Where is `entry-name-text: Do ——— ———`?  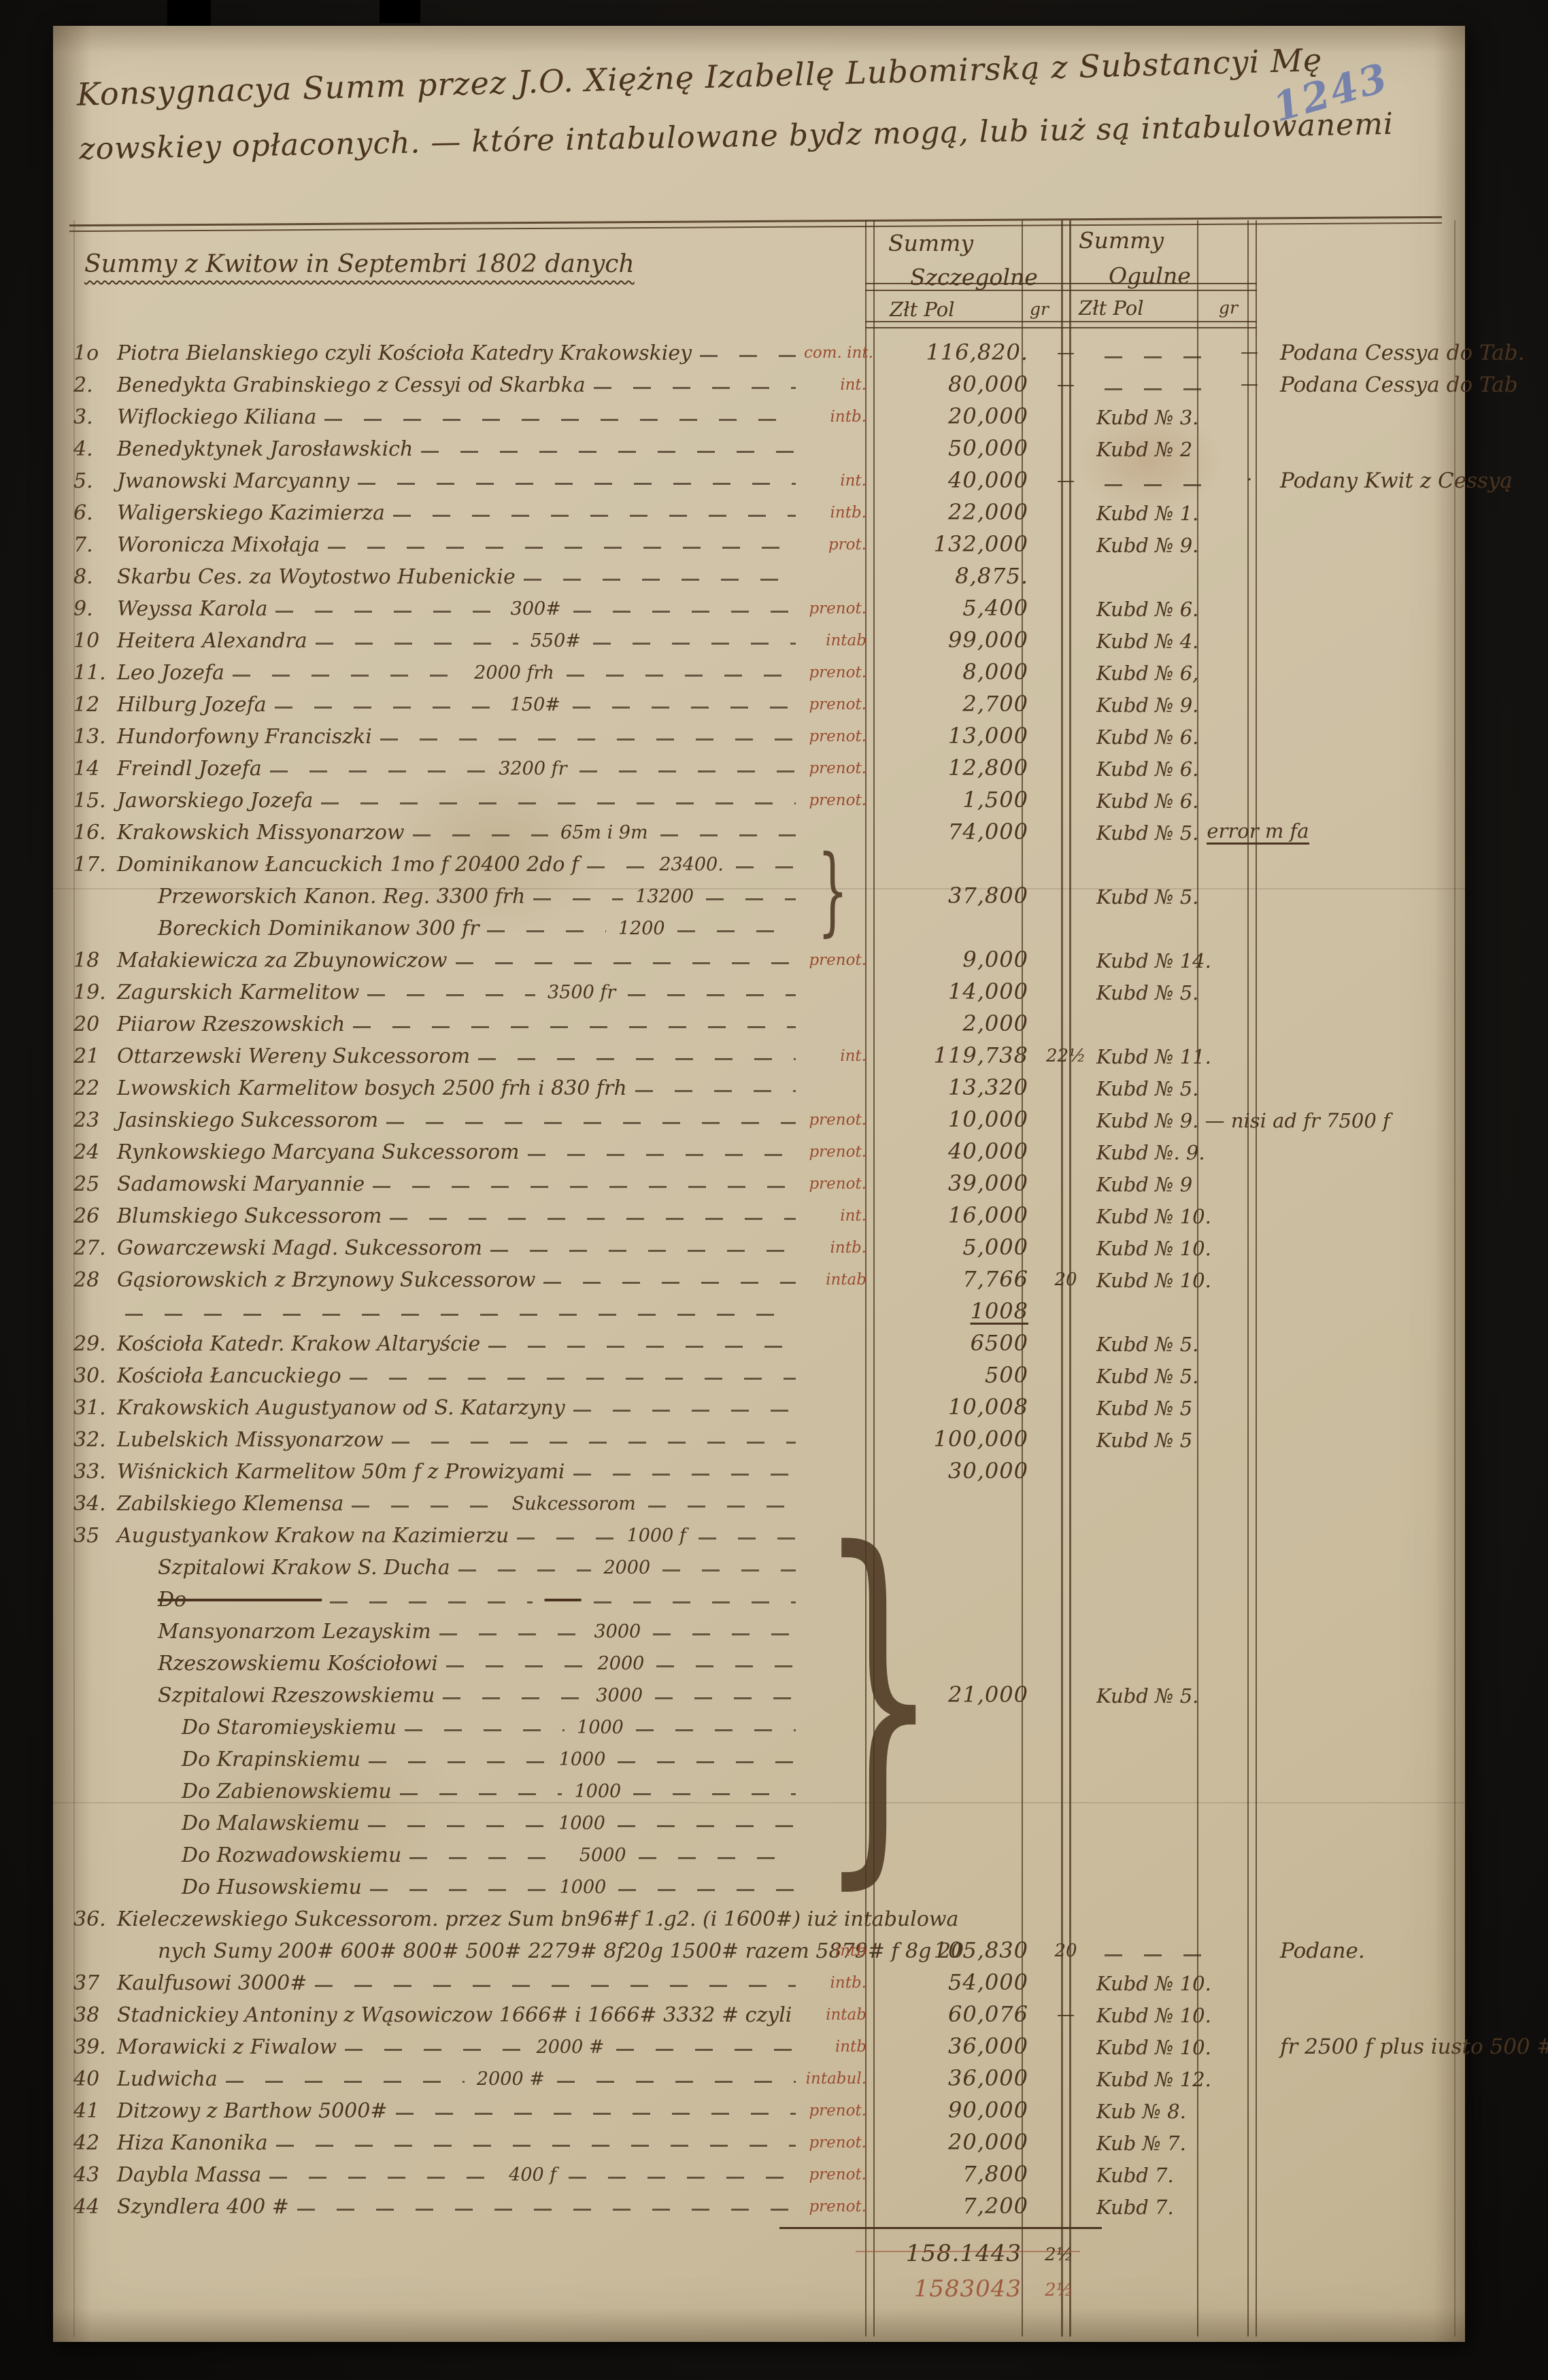
entry-name-text: Do ——— ——— is located at coordinates (240, 1600).